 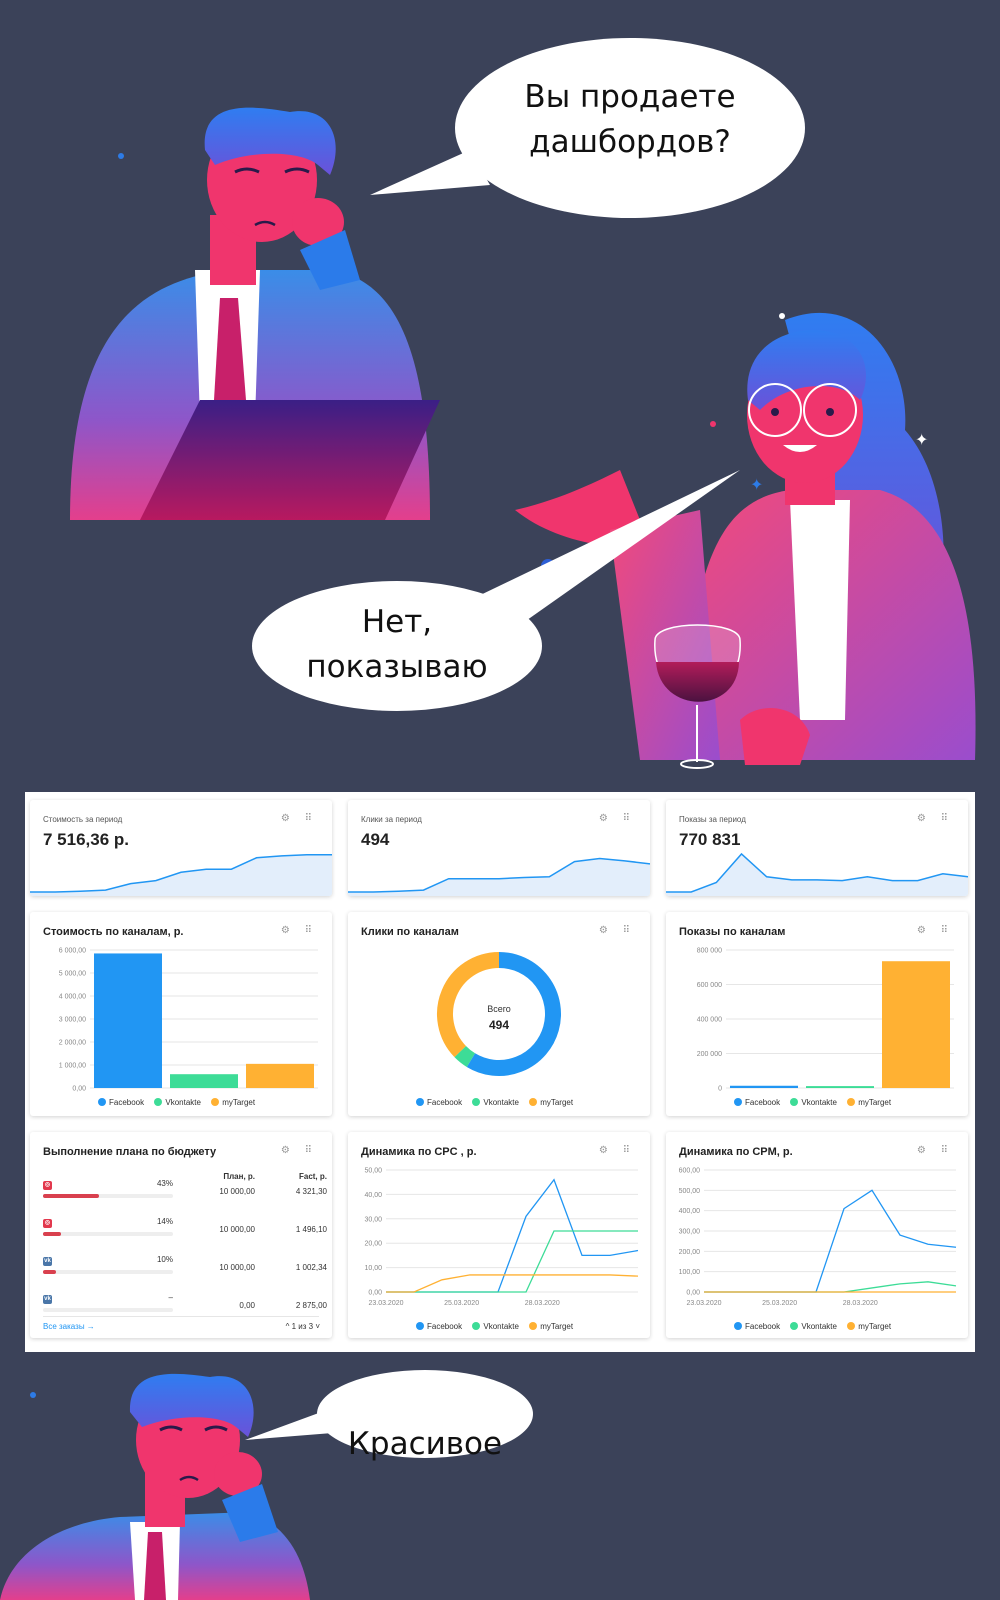 I want to click on donut-center-label: Всего, so click(x=499, y=1009).